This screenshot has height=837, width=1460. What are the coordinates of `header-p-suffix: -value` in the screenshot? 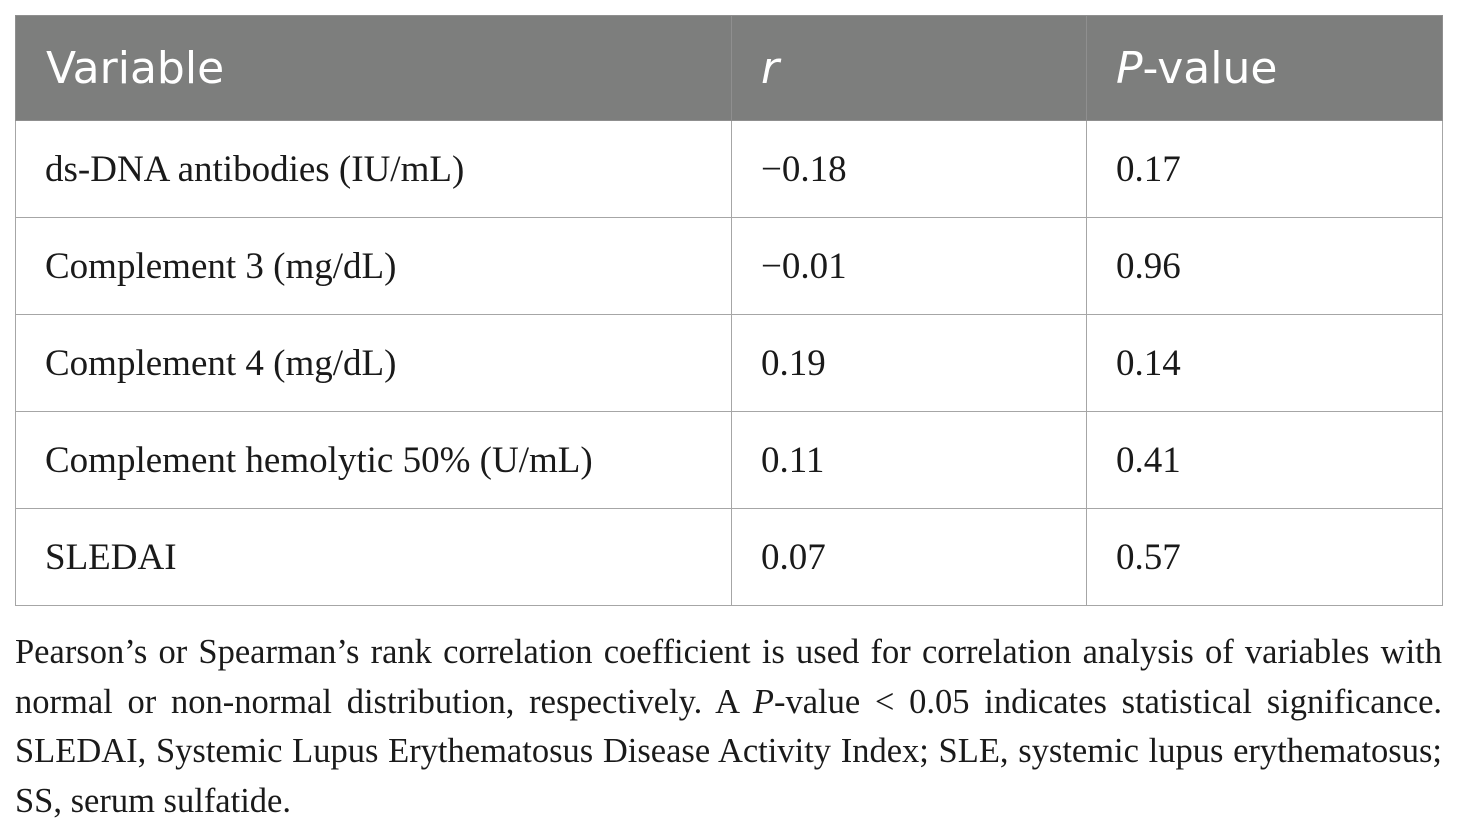 It's located at (1210, 68).